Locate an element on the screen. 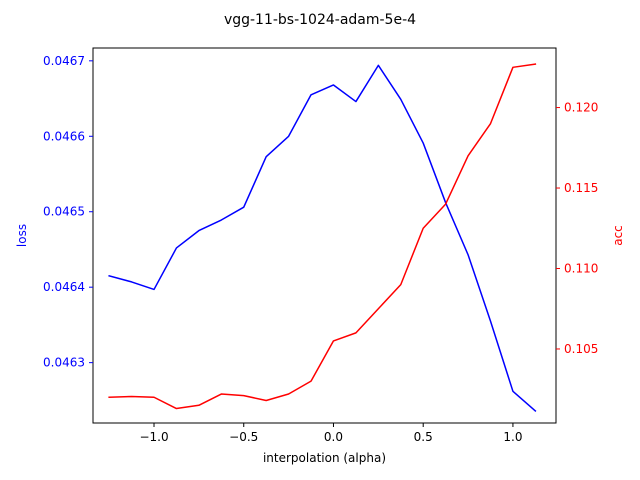 The width and height of the screenshot is (640, 480). left-y-tick-label: 0.0463 is located at coordinates (64, 363).